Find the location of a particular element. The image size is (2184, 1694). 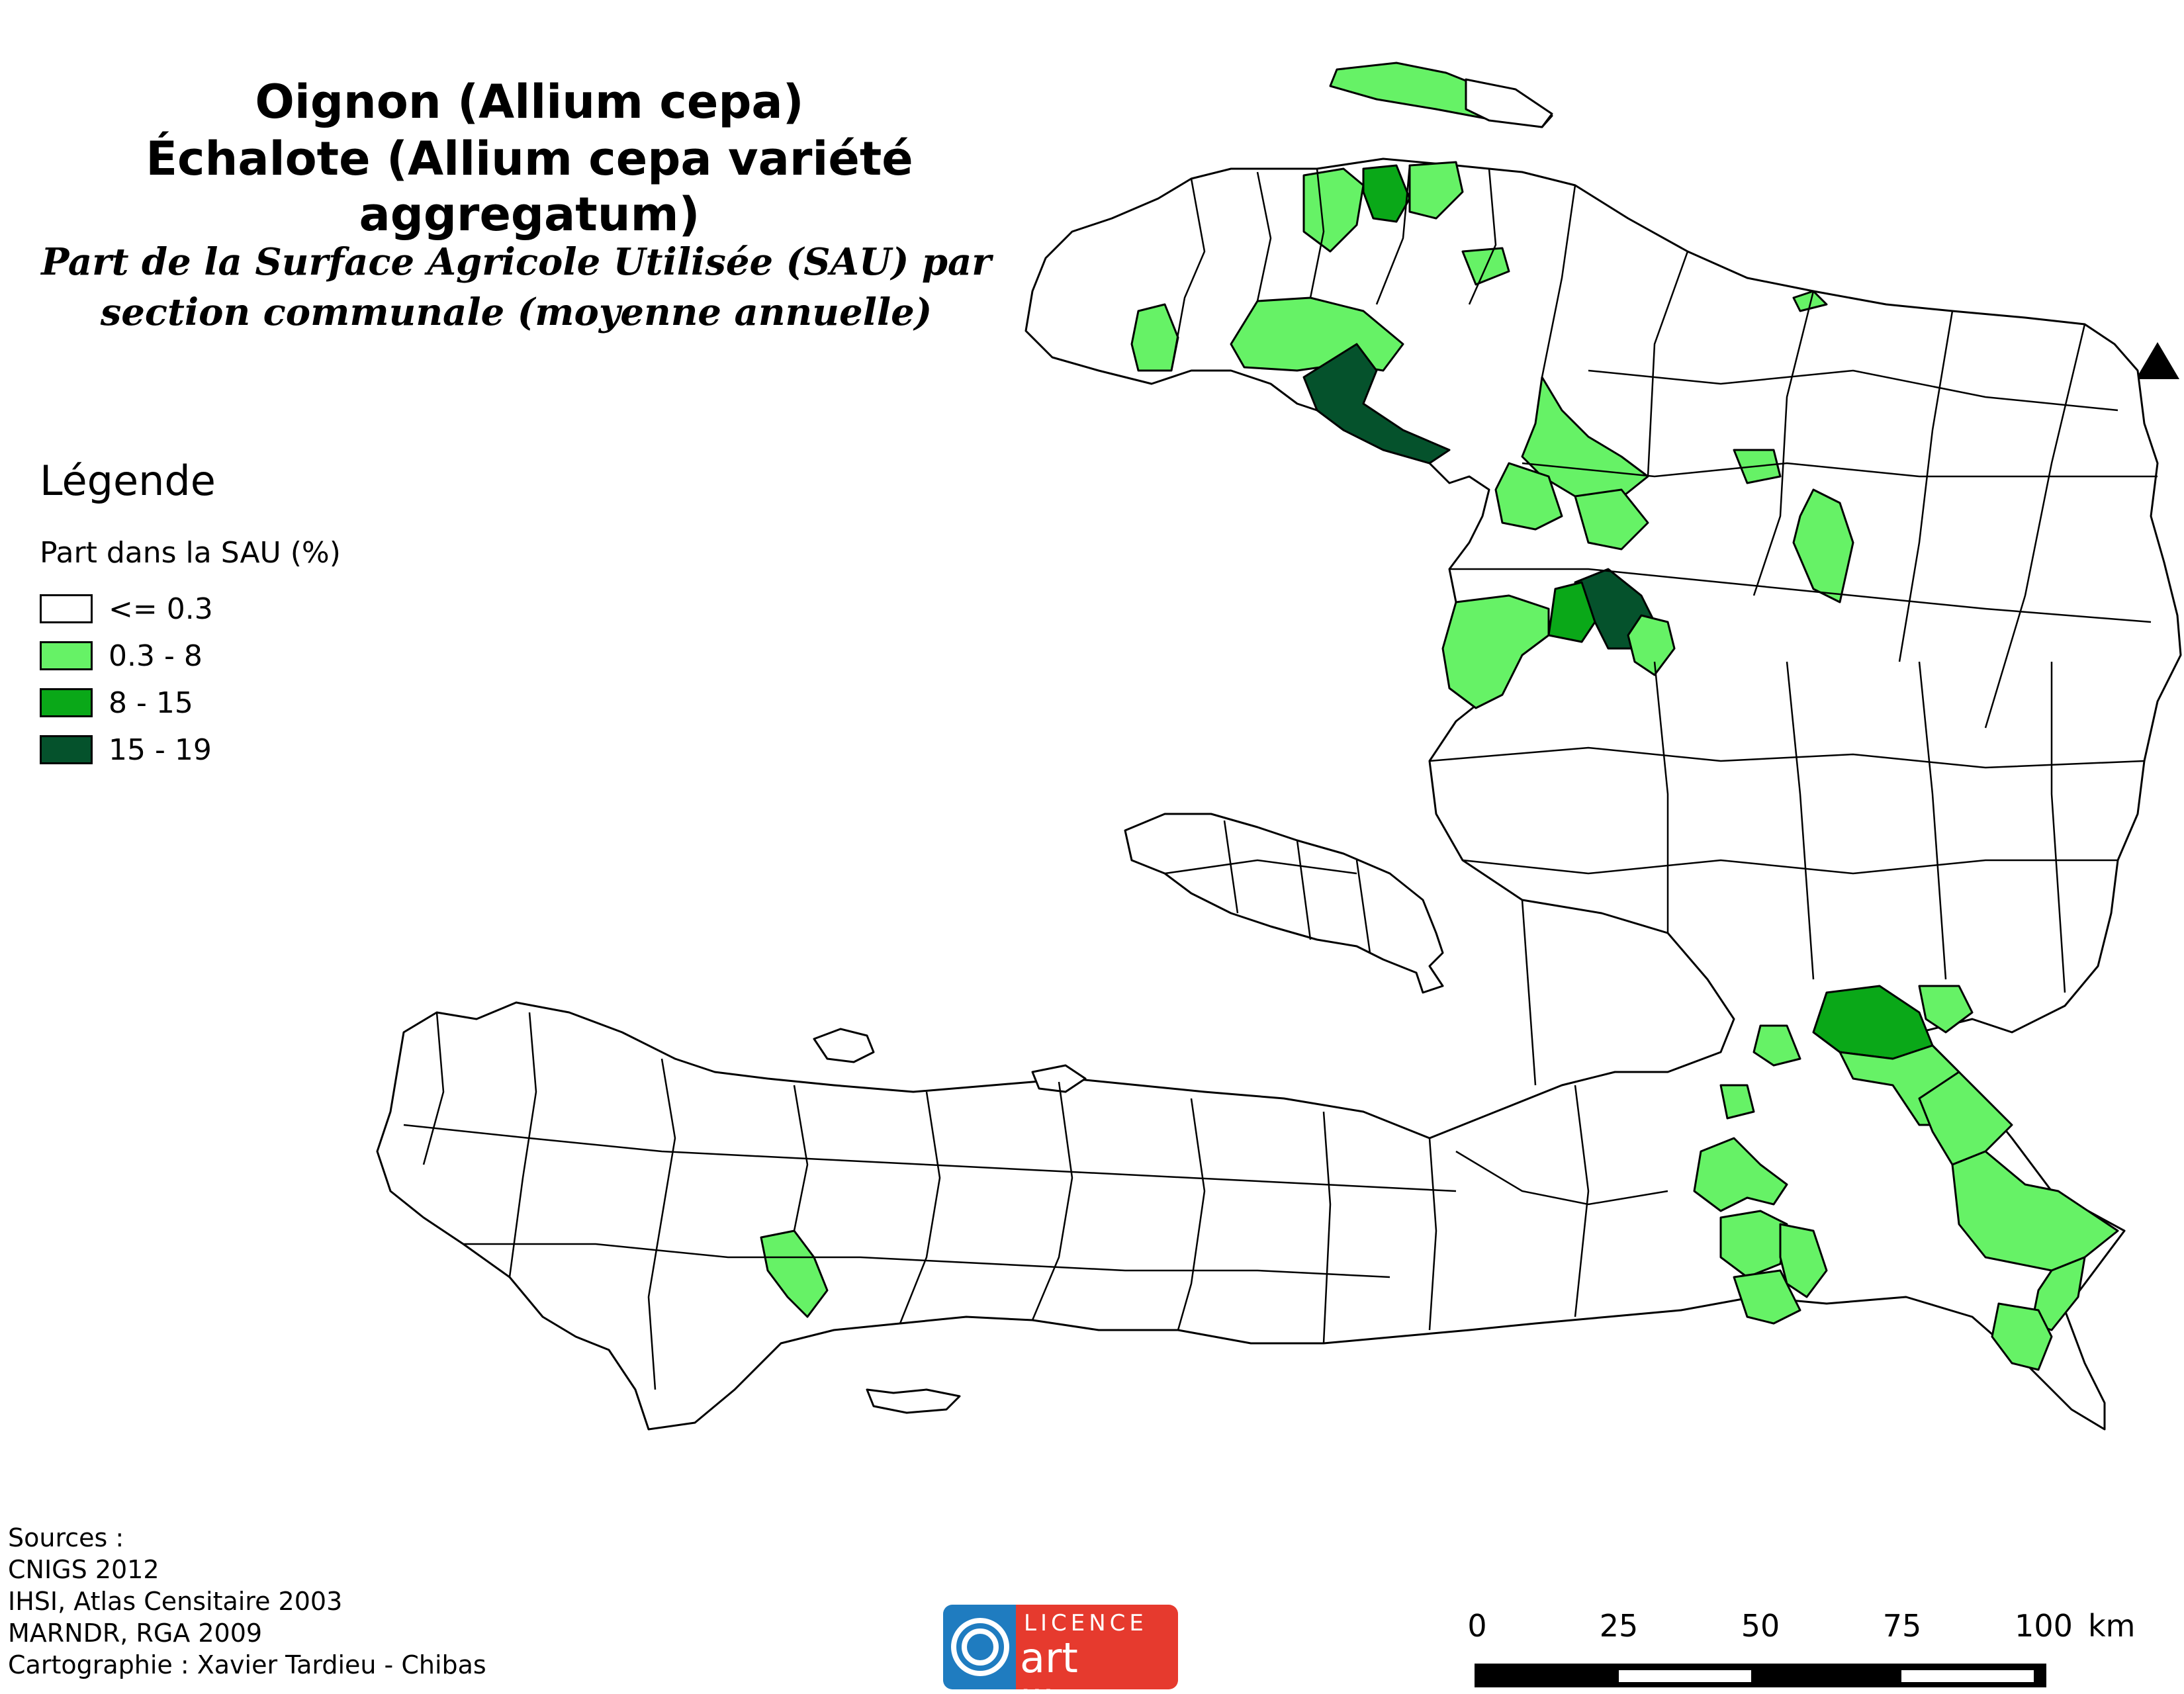

section-north-c is located at coordinates (1436, 191).